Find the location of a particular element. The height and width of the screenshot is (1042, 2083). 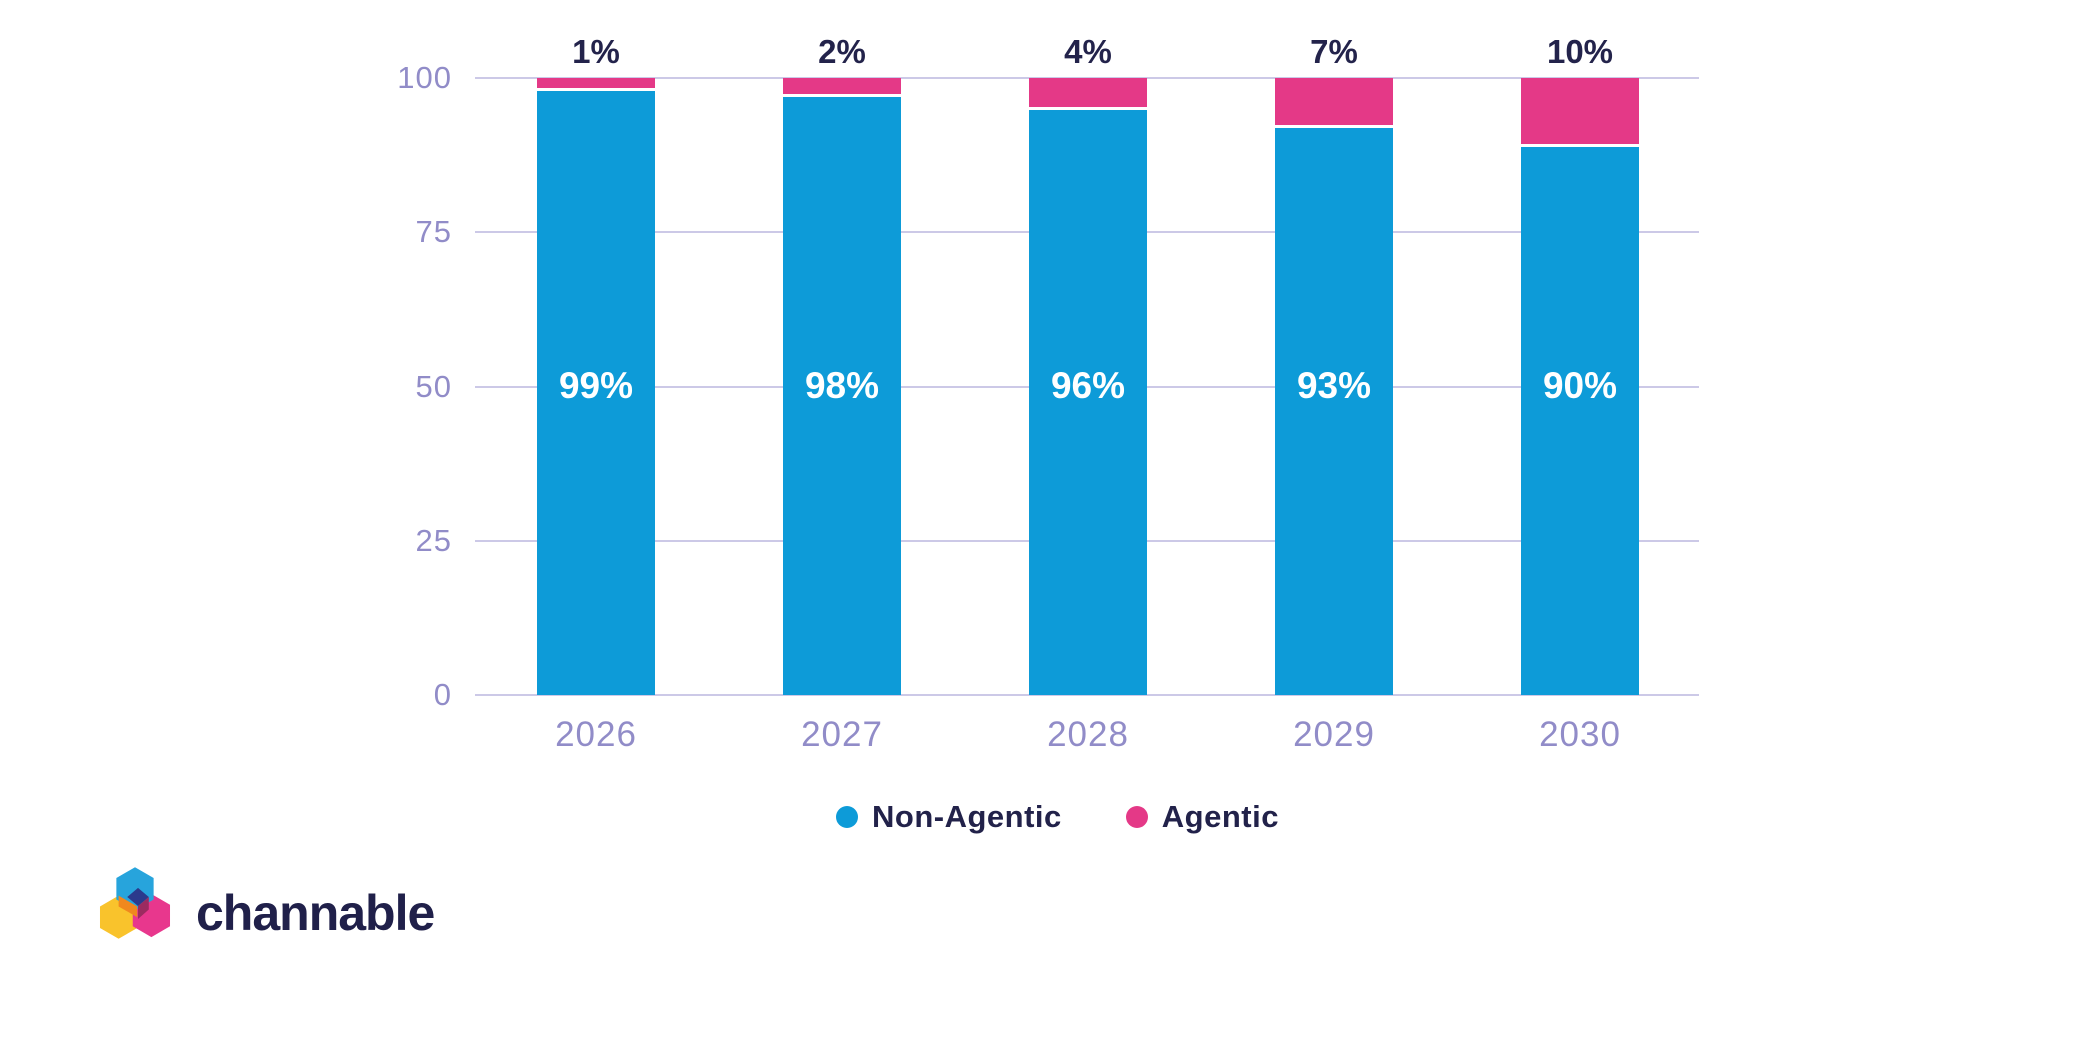

legend-label-non-agentic: Non-Agentic is located at coordinates (967, 816).